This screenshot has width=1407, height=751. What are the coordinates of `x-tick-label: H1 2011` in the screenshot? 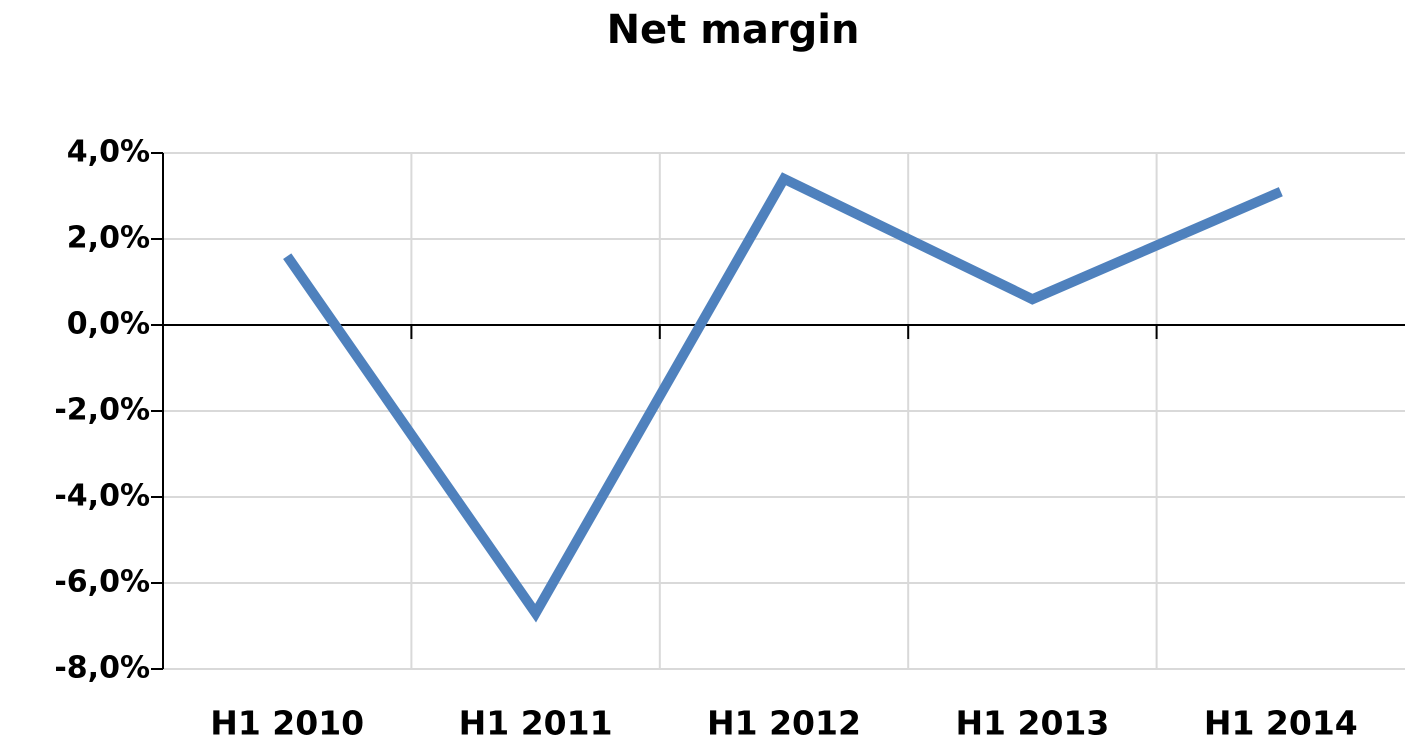 It's located at (536, 723).